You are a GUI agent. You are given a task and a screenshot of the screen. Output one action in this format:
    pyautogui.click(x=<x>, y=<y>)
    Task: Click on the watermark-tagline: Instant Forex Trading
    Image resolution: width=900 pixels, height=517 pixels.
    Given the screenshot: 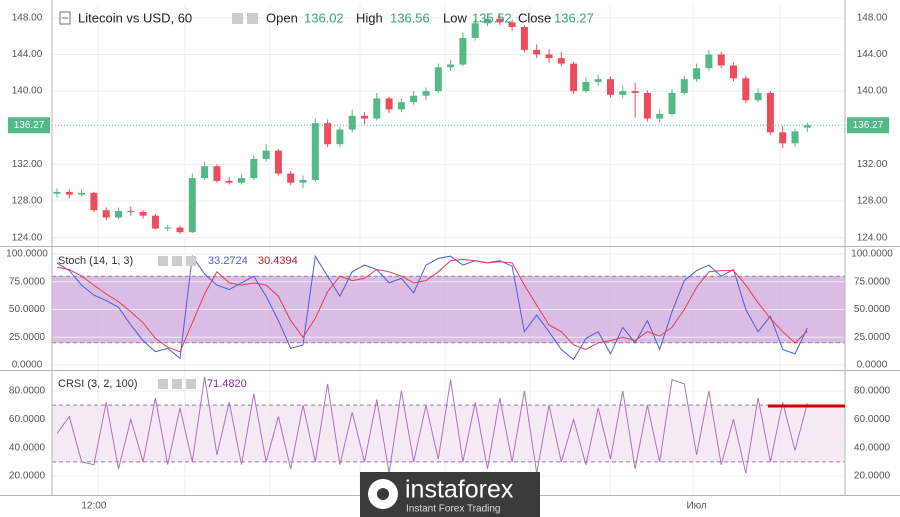 What is the action you would take?
    pyautogui.click(x=453, y=509)
    